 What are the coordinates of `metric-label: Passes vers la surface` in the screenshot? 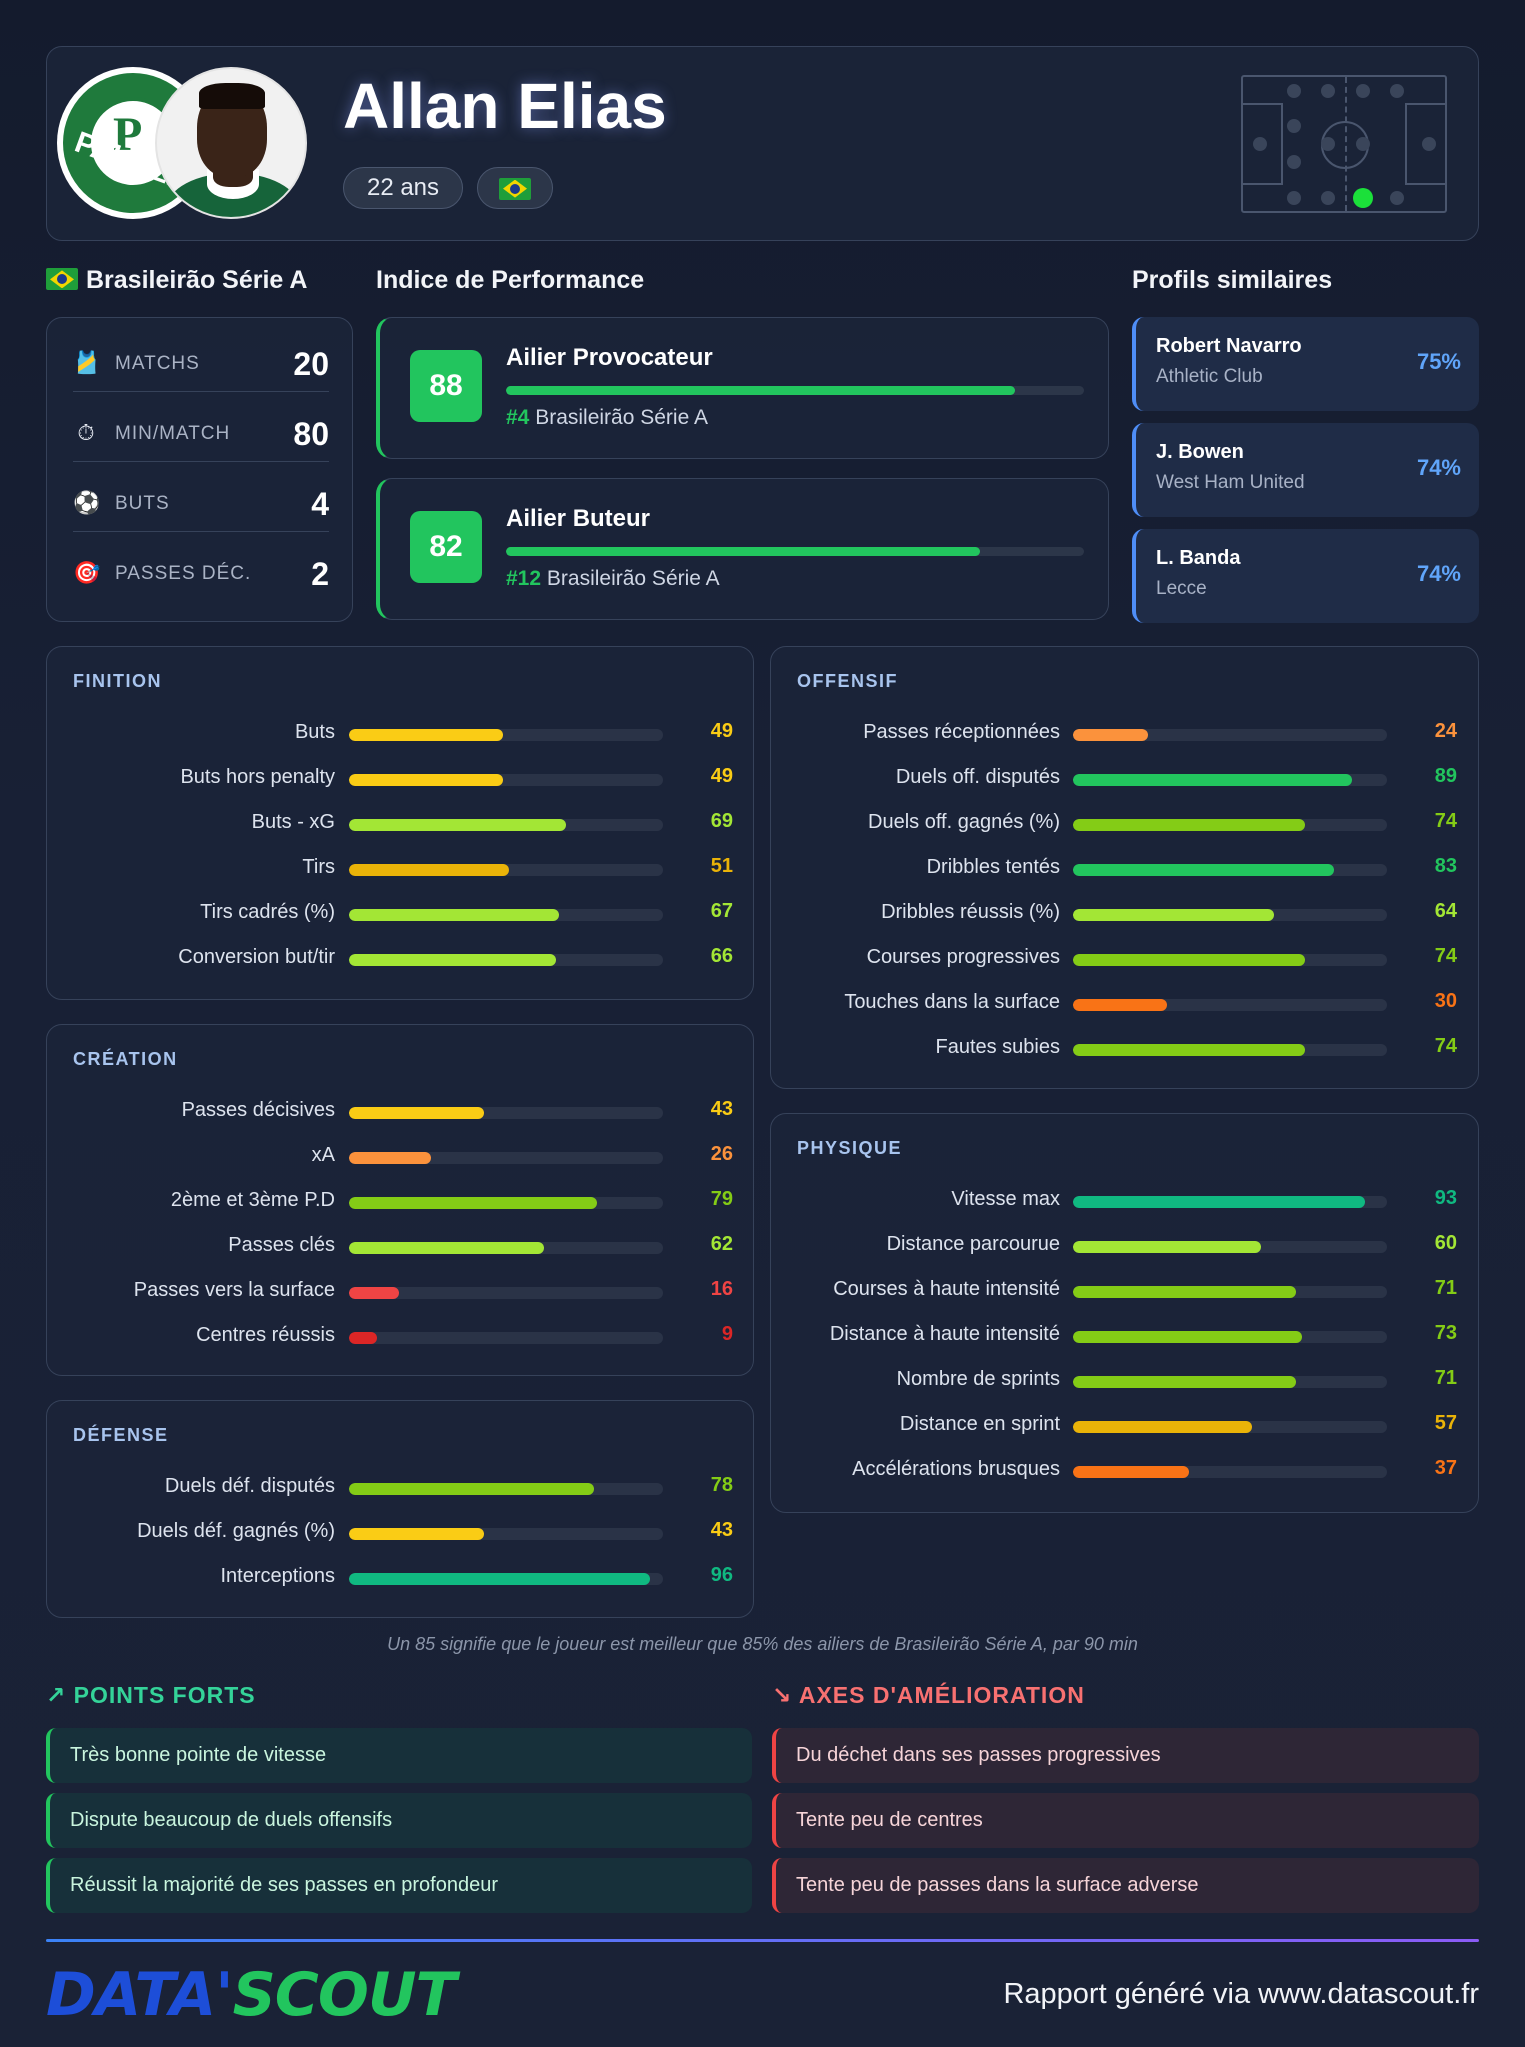 It's located at (234, 1290).